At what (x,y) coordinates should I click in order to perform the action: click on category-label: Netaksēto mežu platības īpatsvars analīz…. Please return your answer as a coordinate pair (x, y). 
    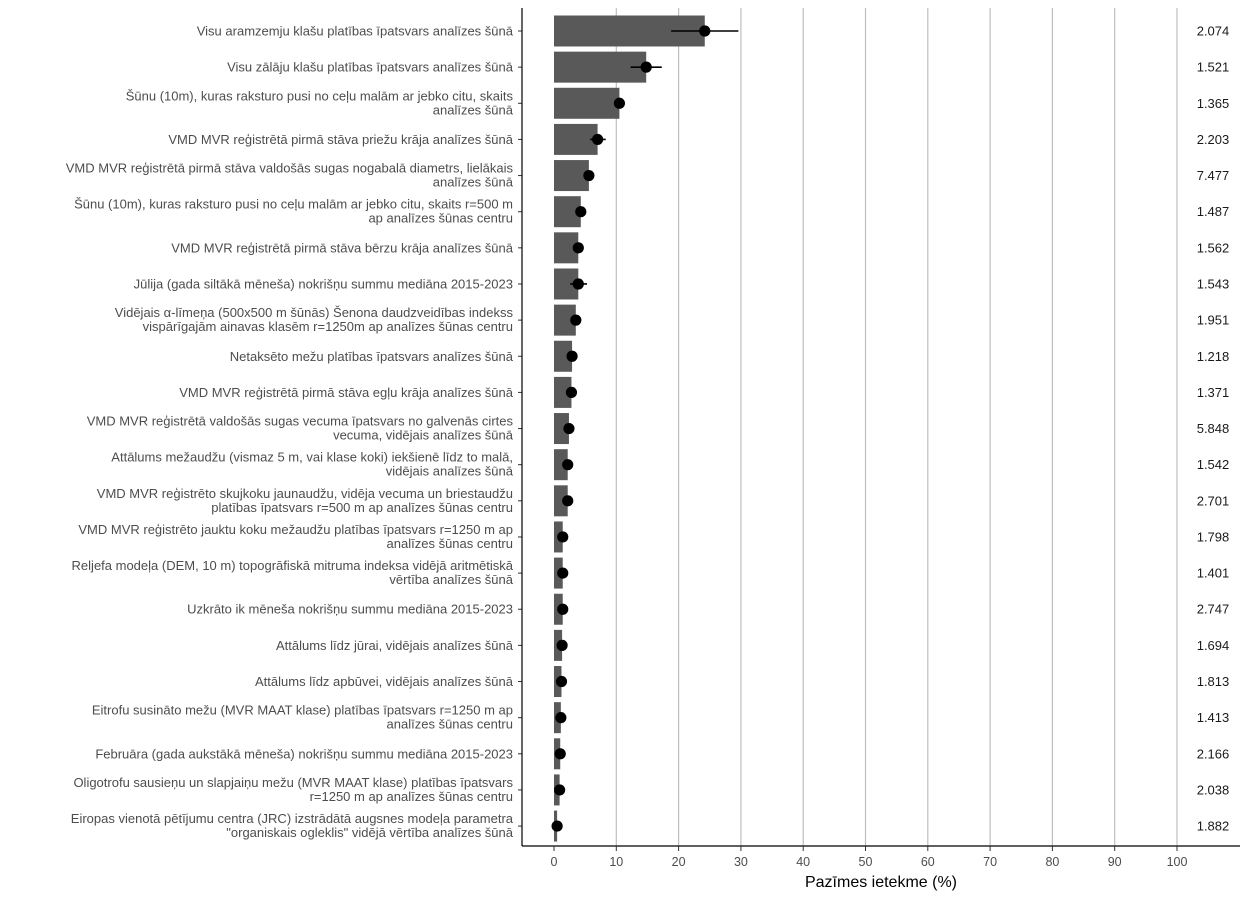
    Looking at the image, I should click on (372, 356).